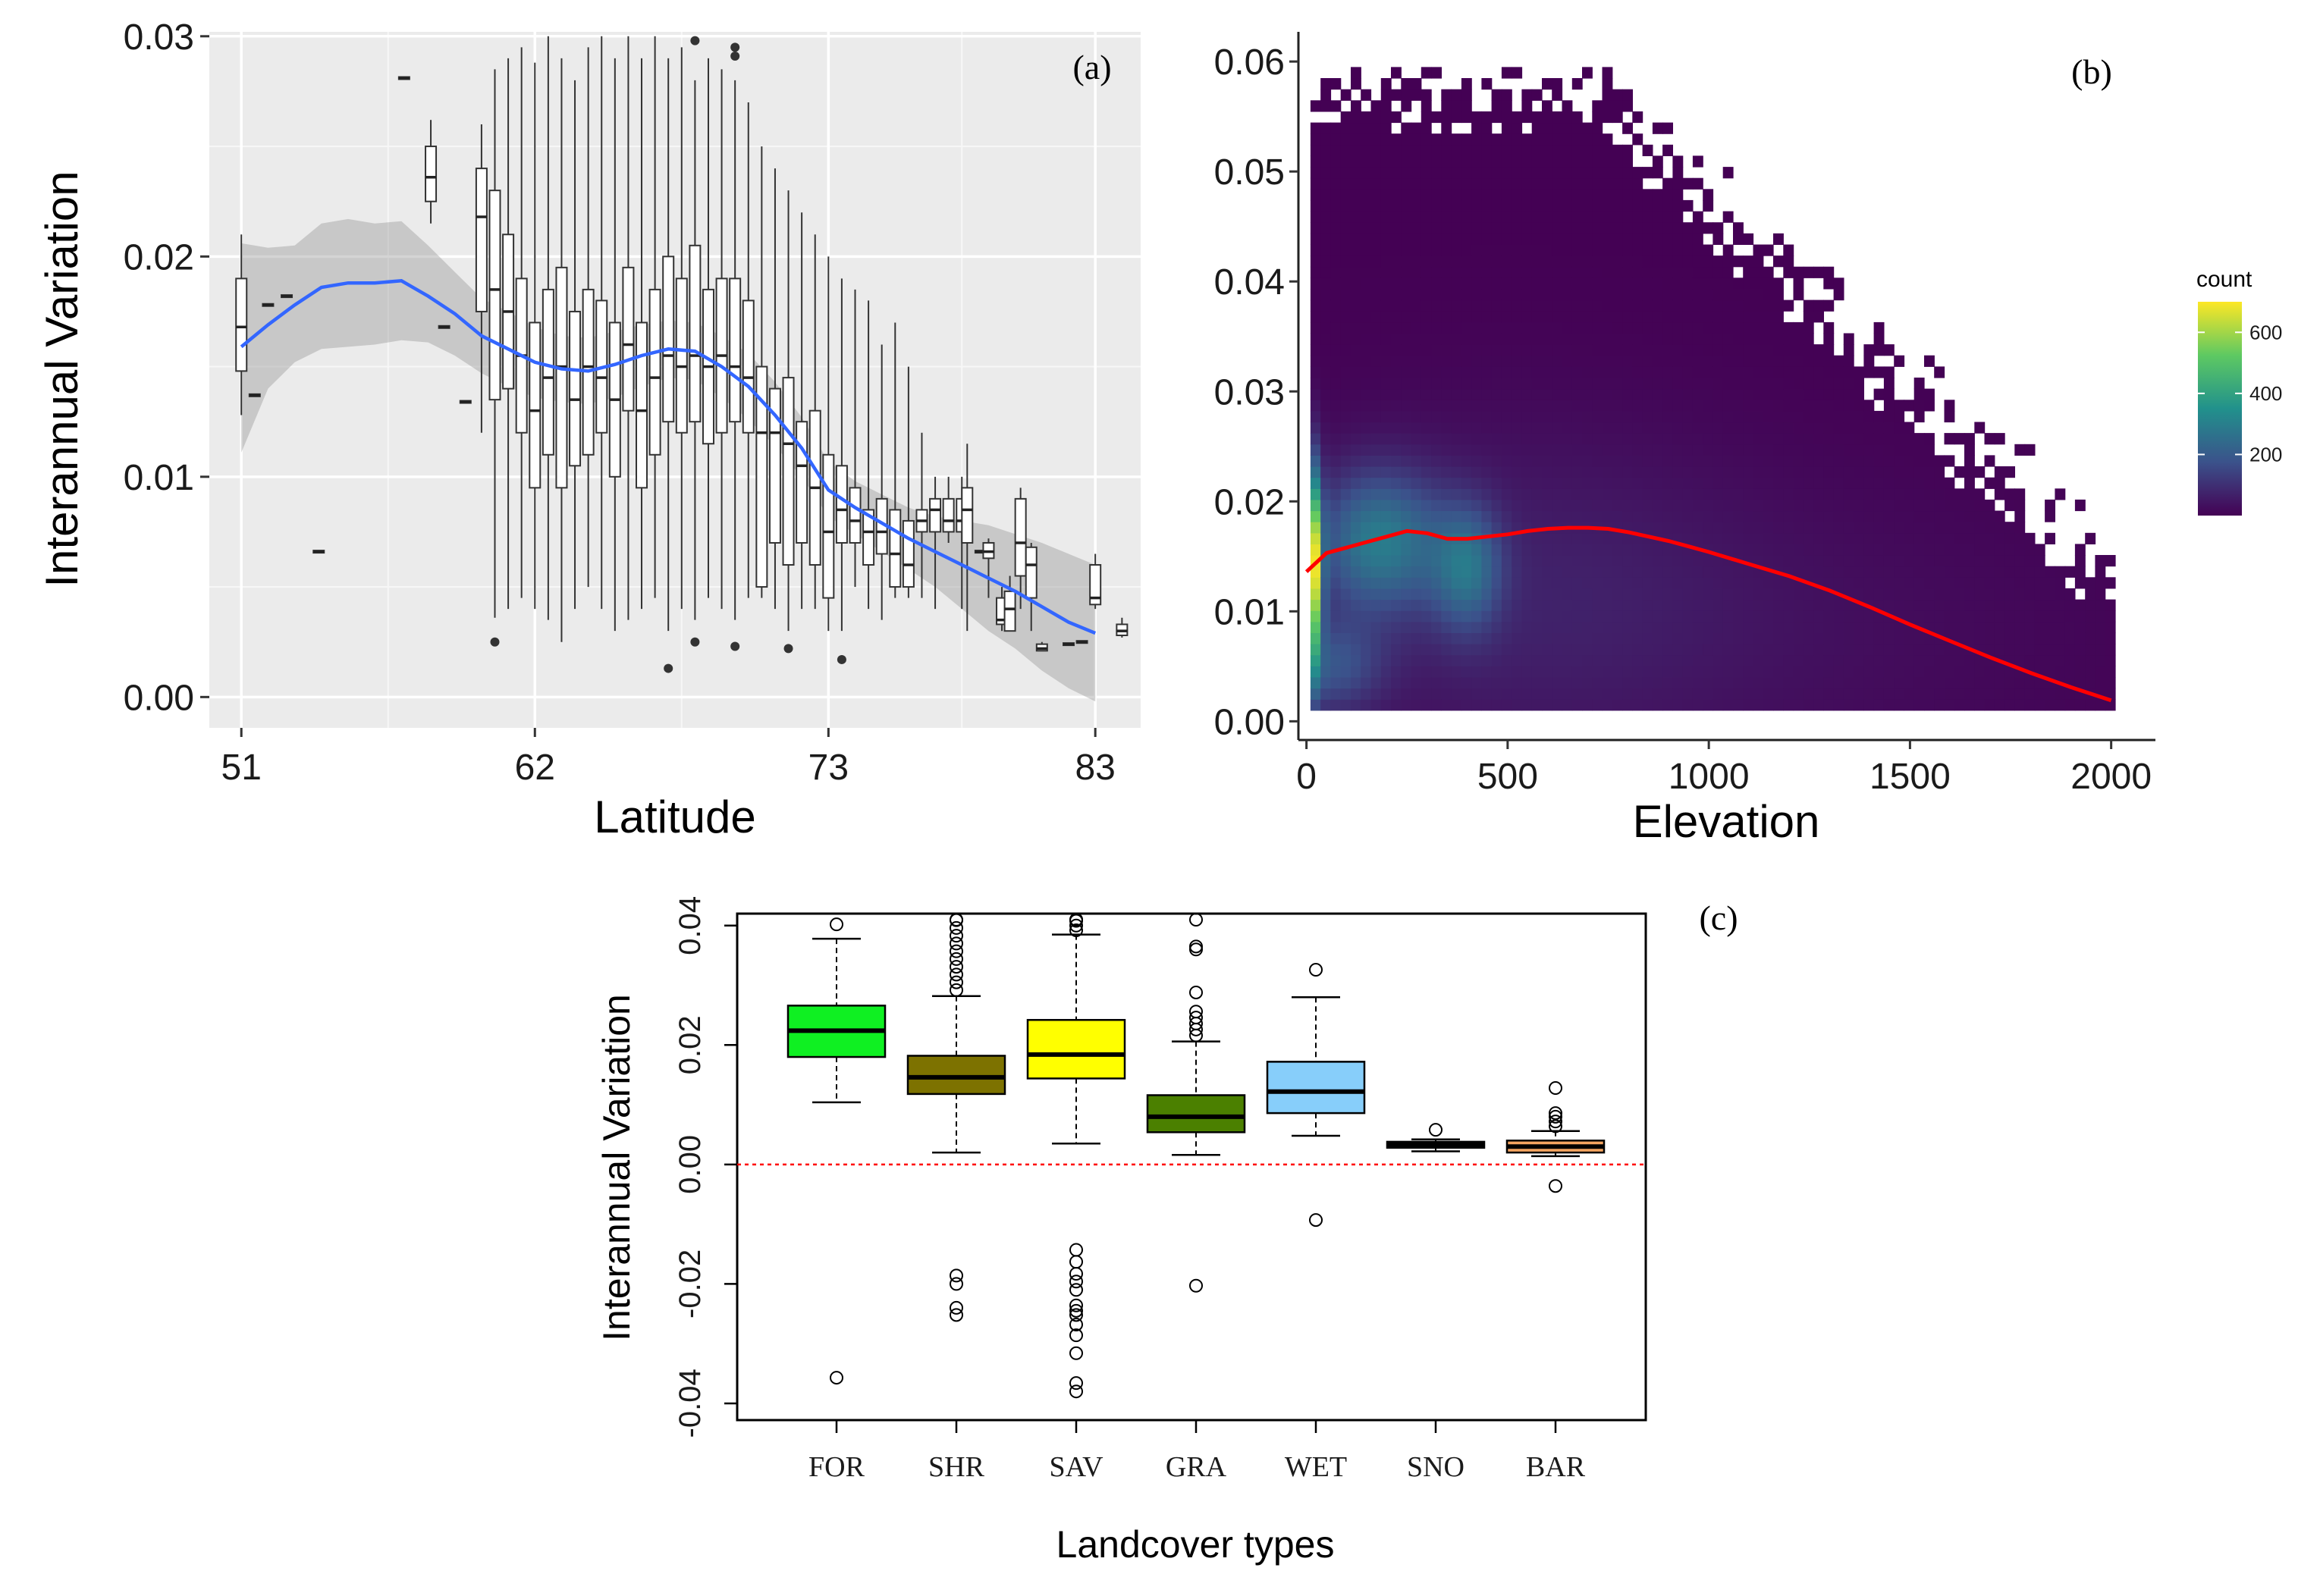  What do you see at coordinates (561, 378) in the screenshot?
I see `box` at bounding box center [561, 378].